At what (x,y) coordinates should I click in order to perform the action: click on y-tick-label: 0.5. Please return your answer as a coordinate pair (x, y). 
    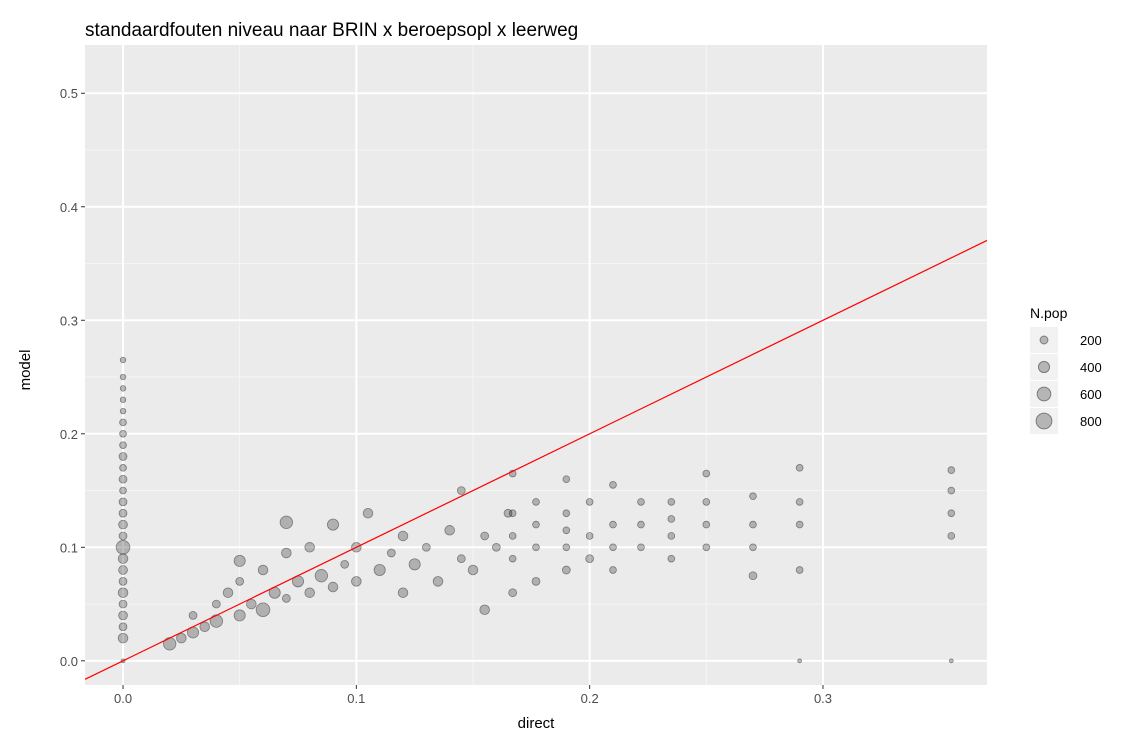
    Looking at the image, I should click on (69, 93).